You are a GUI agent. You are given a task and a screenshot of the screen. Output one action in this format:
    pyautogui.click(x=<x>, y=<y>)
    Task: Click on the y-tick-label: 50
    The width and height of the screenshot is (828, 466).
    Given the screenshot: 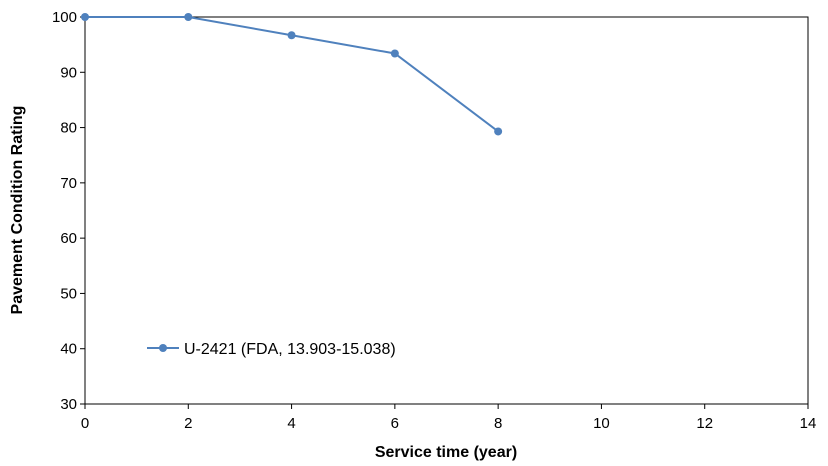 What is the action you would take?
    pyautogui.click(x=68, y=293)
    